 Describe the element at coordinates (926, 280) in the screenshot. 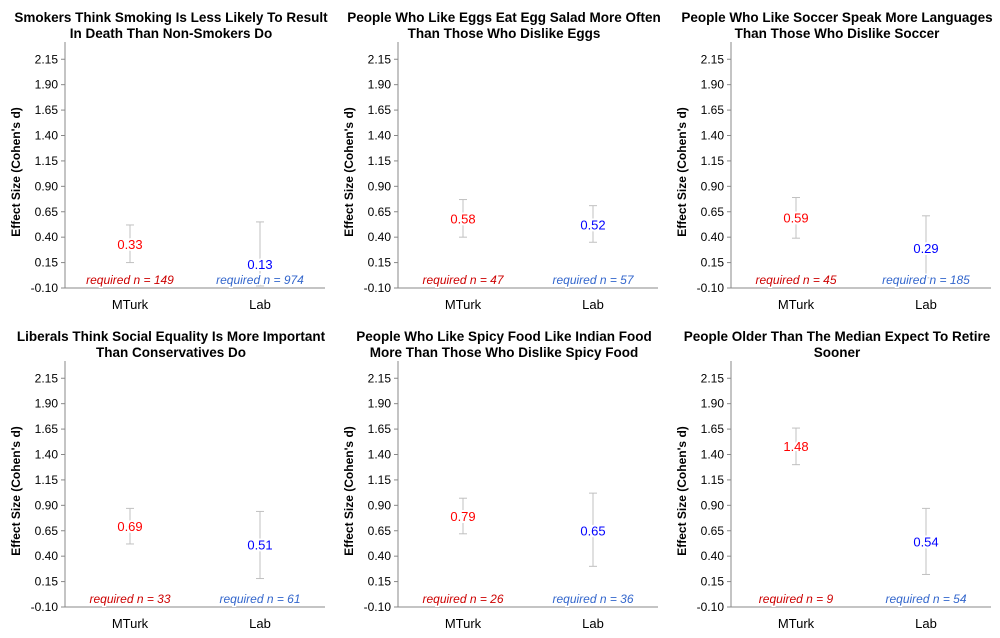

I see `required-n-note: required n = 185` at that location.